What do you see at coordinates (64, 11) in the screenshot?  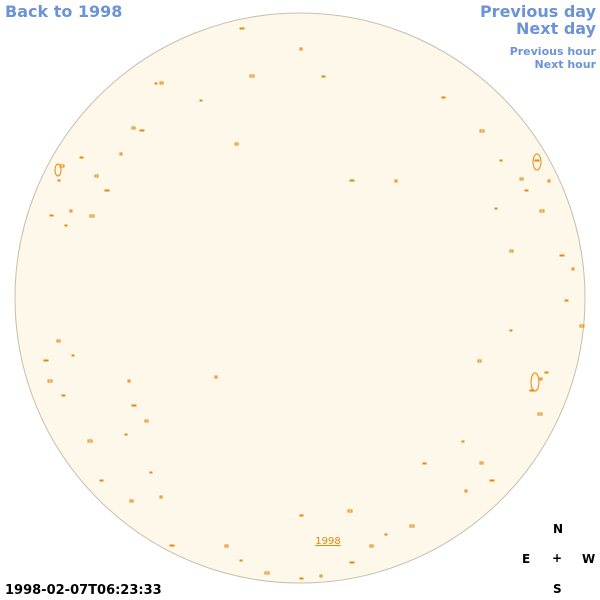 I see `back-year-link: Back to 1998` at bounding box center [64, 11].